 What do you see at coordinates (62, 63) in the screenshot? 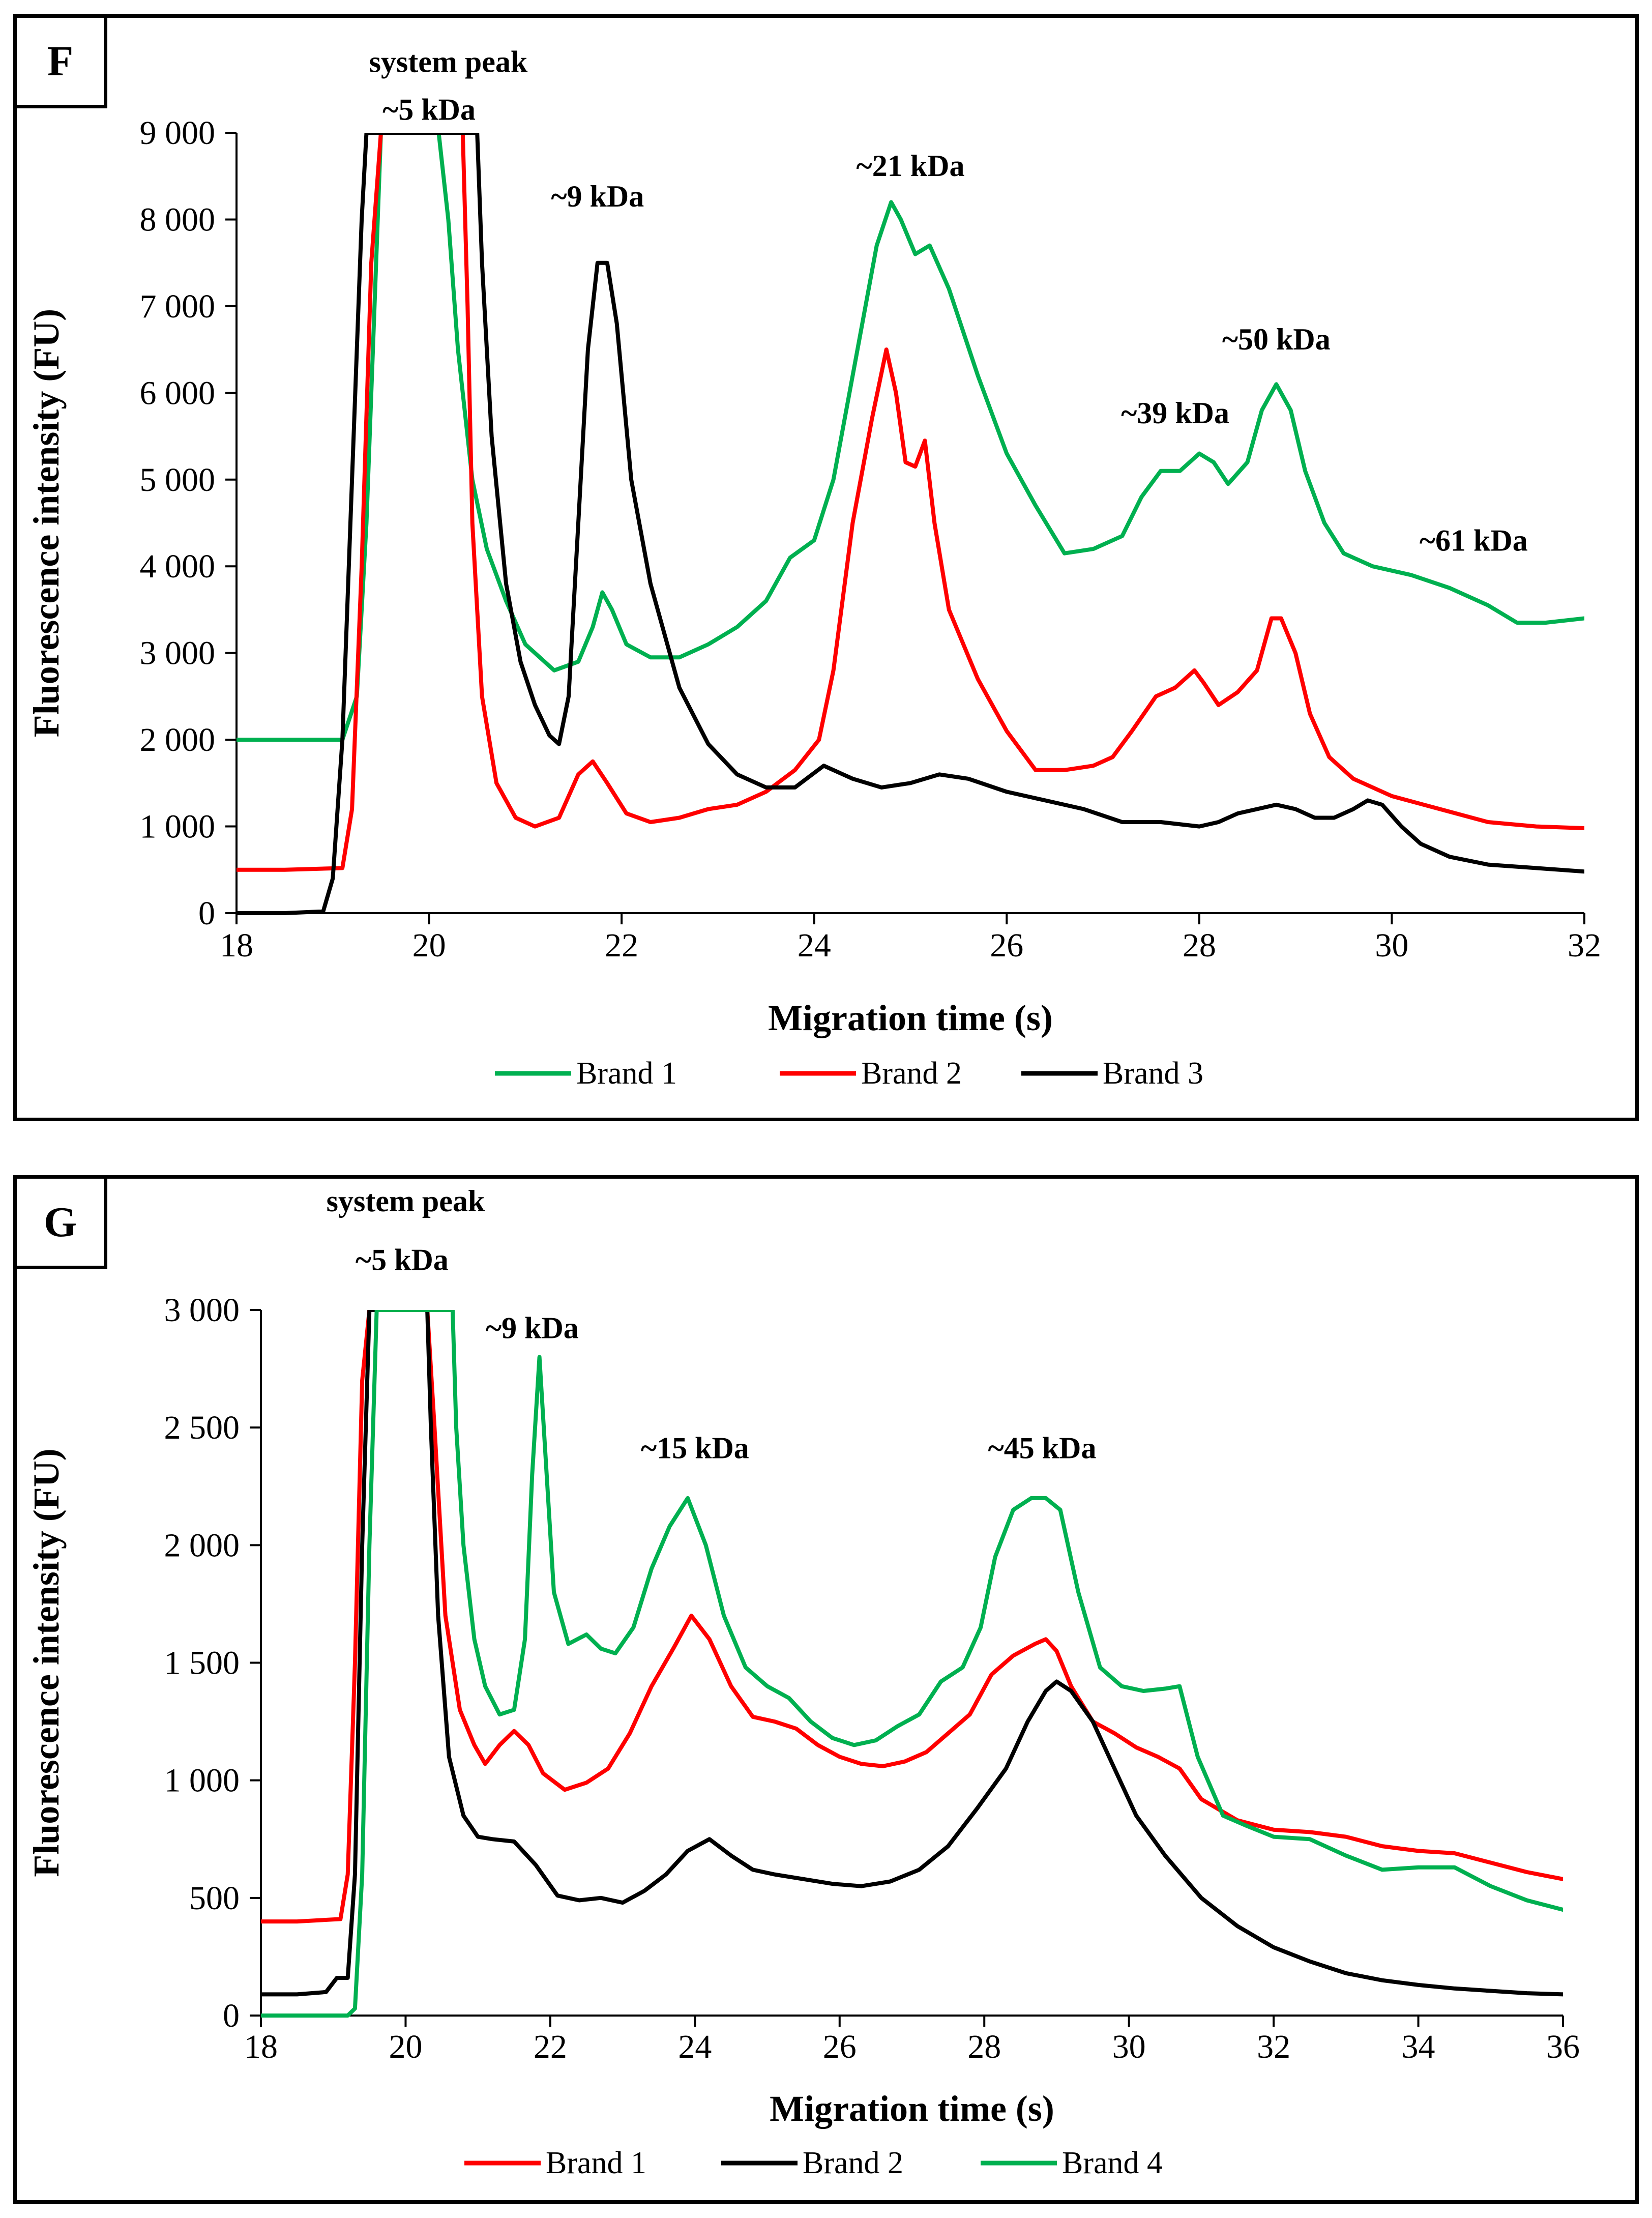
I see `panel-label: F` at bounding box center [62, 63].